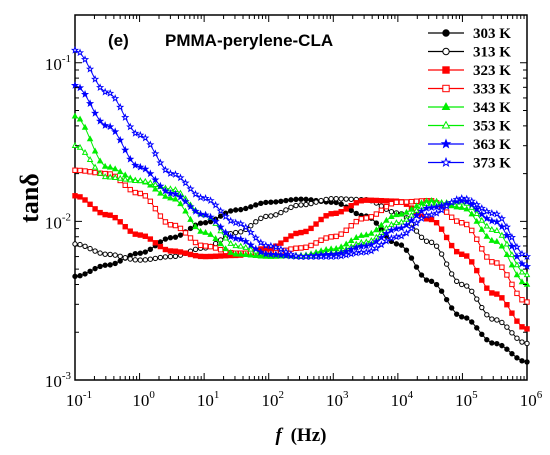 The width and height of the screenshot is (550, 455). What do you see at coordinates (492, 108) in the screenshot?
I see `legend-label: 343 K` at bounding box center [492, 108].